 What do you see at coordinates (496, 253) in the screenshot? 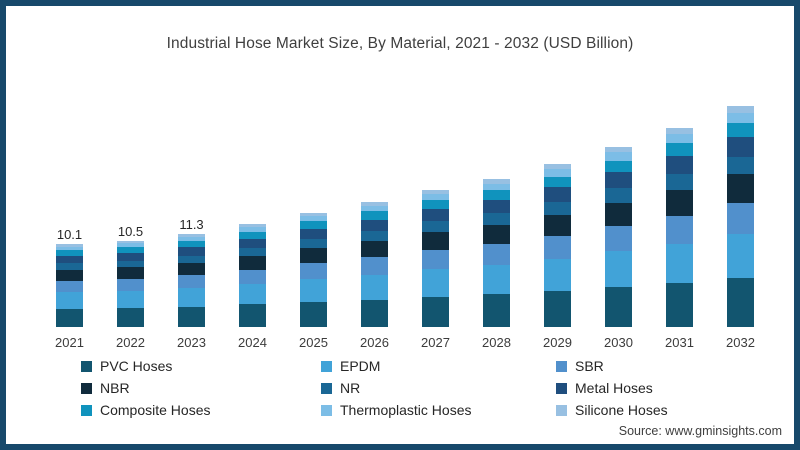
I see `bar-2028` at bounding box center [496, 253].